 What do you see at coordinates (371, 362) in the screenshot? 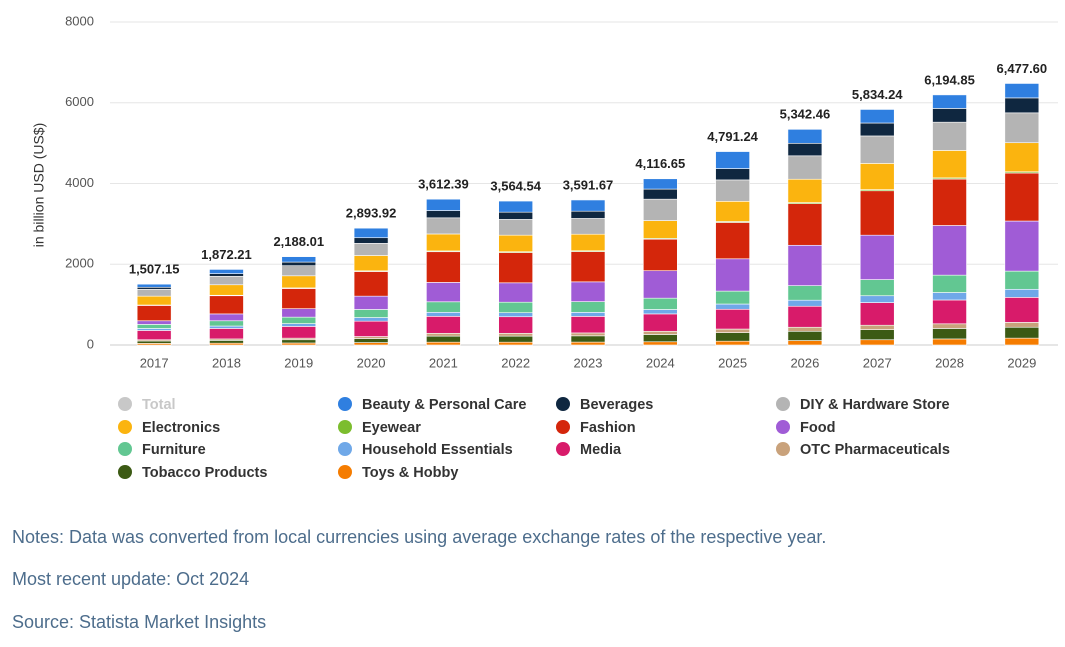
I see `x-tick-label: 2020` at bounding box center [371, 362].